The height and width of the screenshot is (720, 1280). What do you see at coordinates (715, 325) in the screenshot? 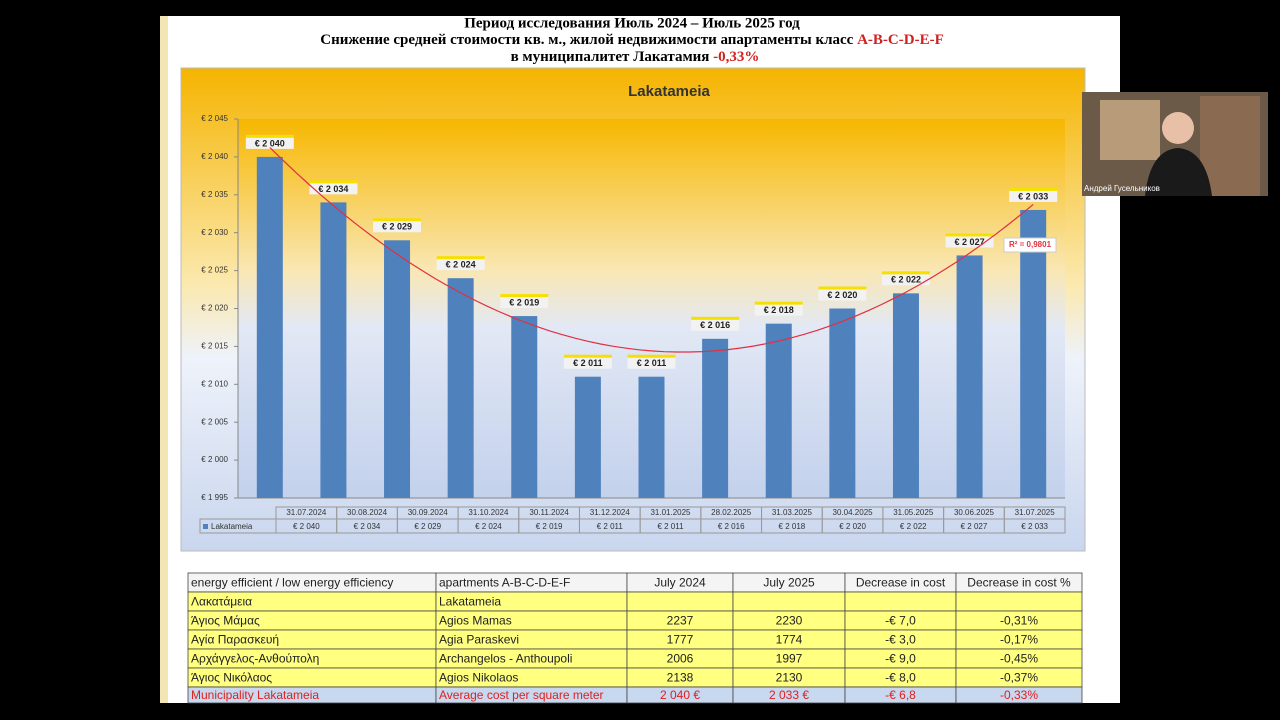
I see `value-label: € 2 016` at bounding box center [715, 325].